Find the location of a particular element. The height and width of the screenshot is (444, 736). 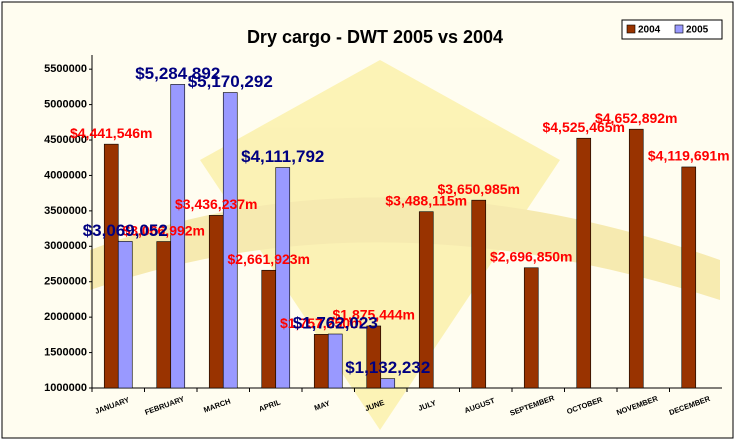

data-label: $4,111,792 is located at coordinates (282, 156).